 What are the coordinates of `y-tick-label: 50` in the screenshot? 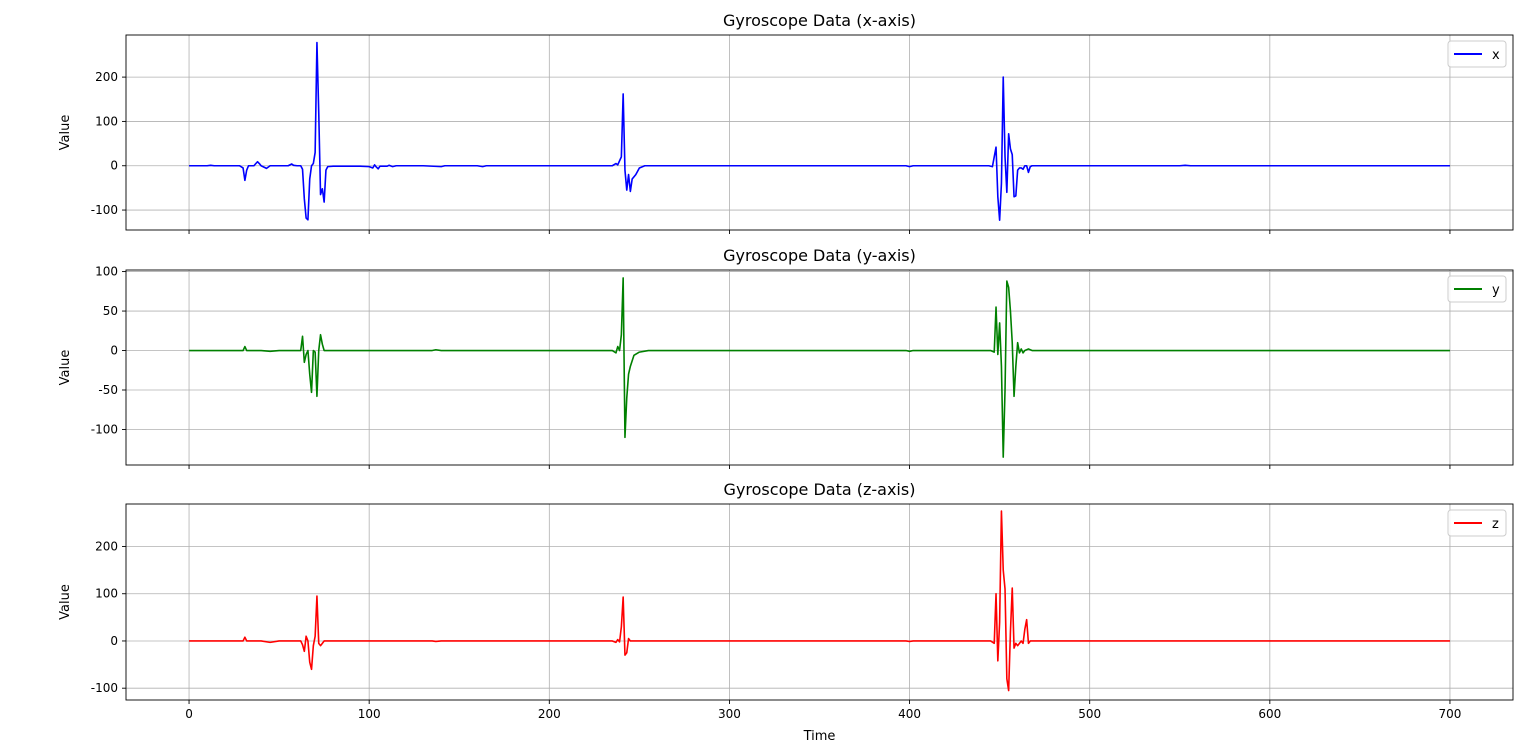 It's located at (110, 311).